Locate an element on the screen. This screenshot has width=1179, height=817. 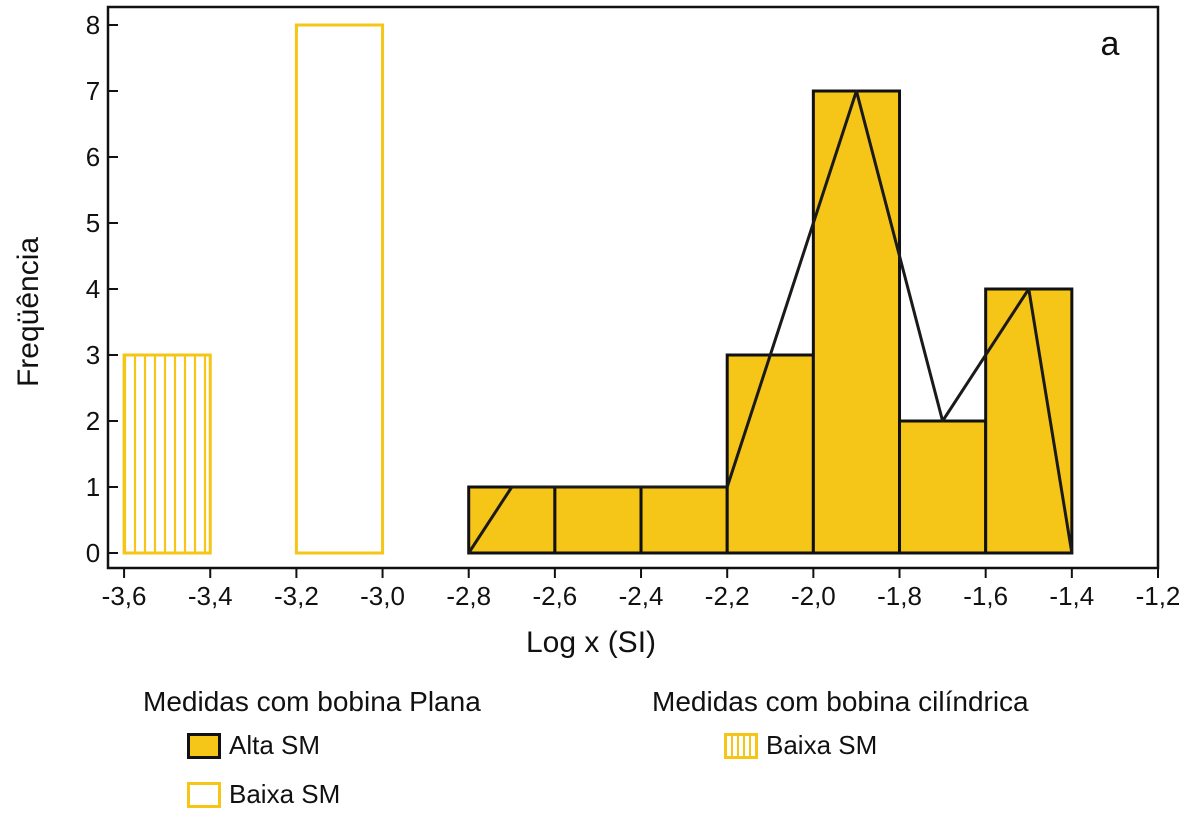
x-tick-label: -2,8 is located at coordinates (468, 596).